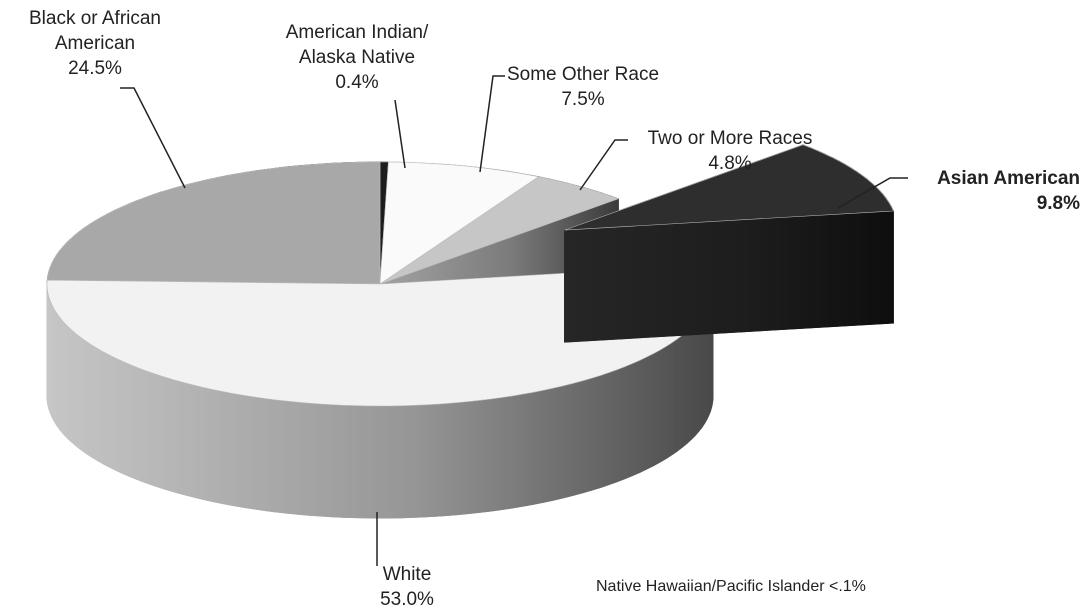  Describe the element at coordinates (730, 163) in the screenshot. I see `value-label: 4.8%` at that location.